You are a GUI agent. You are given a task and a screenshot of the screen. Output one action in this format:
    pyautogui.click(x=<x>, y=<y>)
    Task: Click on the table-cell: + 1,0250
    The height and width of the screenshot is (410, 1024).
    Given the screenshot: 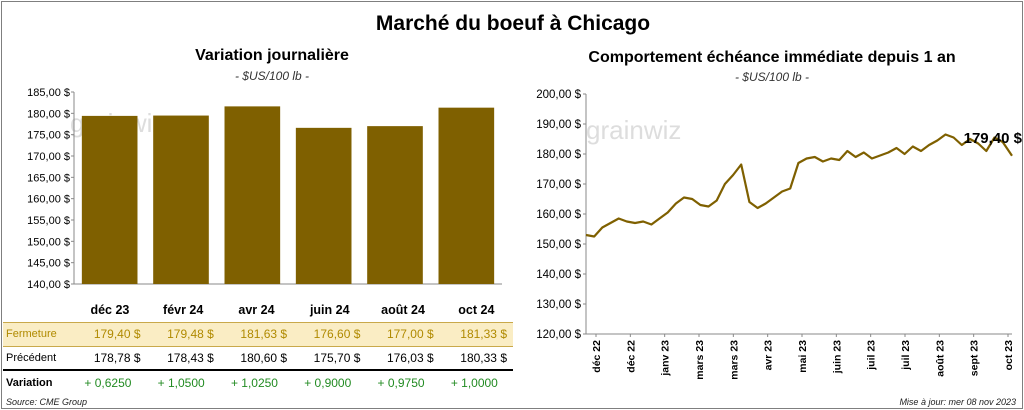 What is the action you would take?
    pyautogui.click(x=254, y=382)
    